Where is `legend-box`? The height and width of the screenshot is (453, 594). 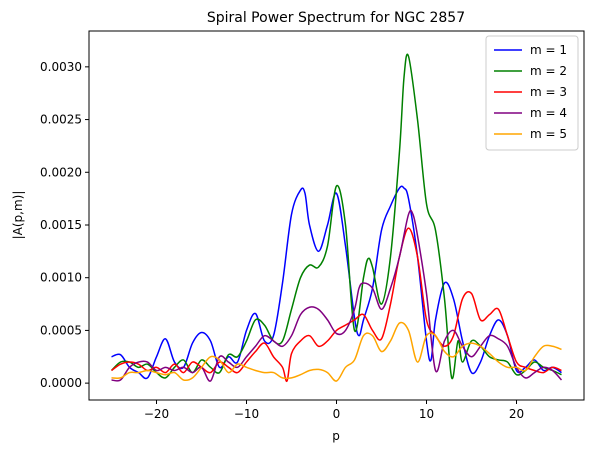
legend-box is located at coordinates (532, 93).